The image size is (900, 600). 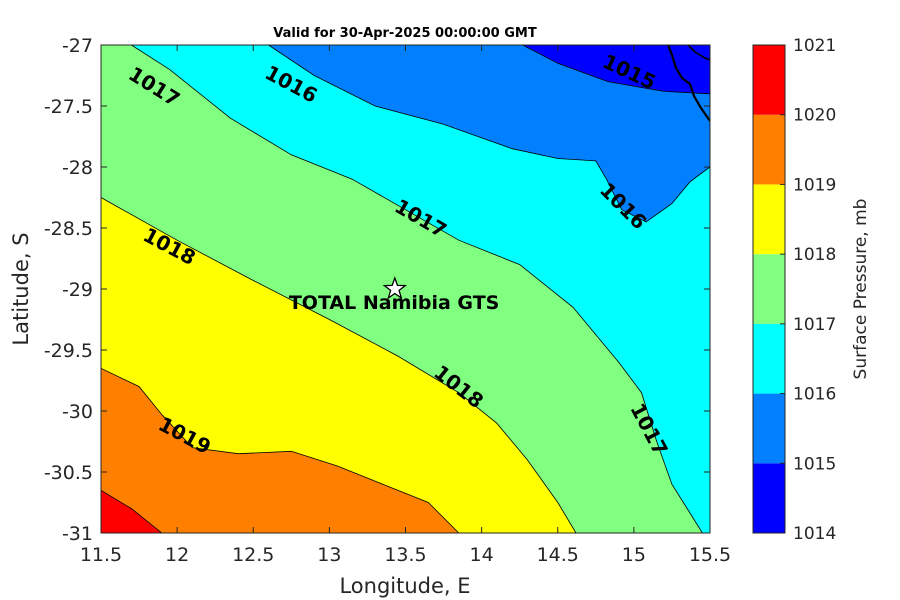 What do you see at coordinates (814, 464) in the screenshot?
I see `colorbar-tick-label: 1015` at bounding box center [814, 464].